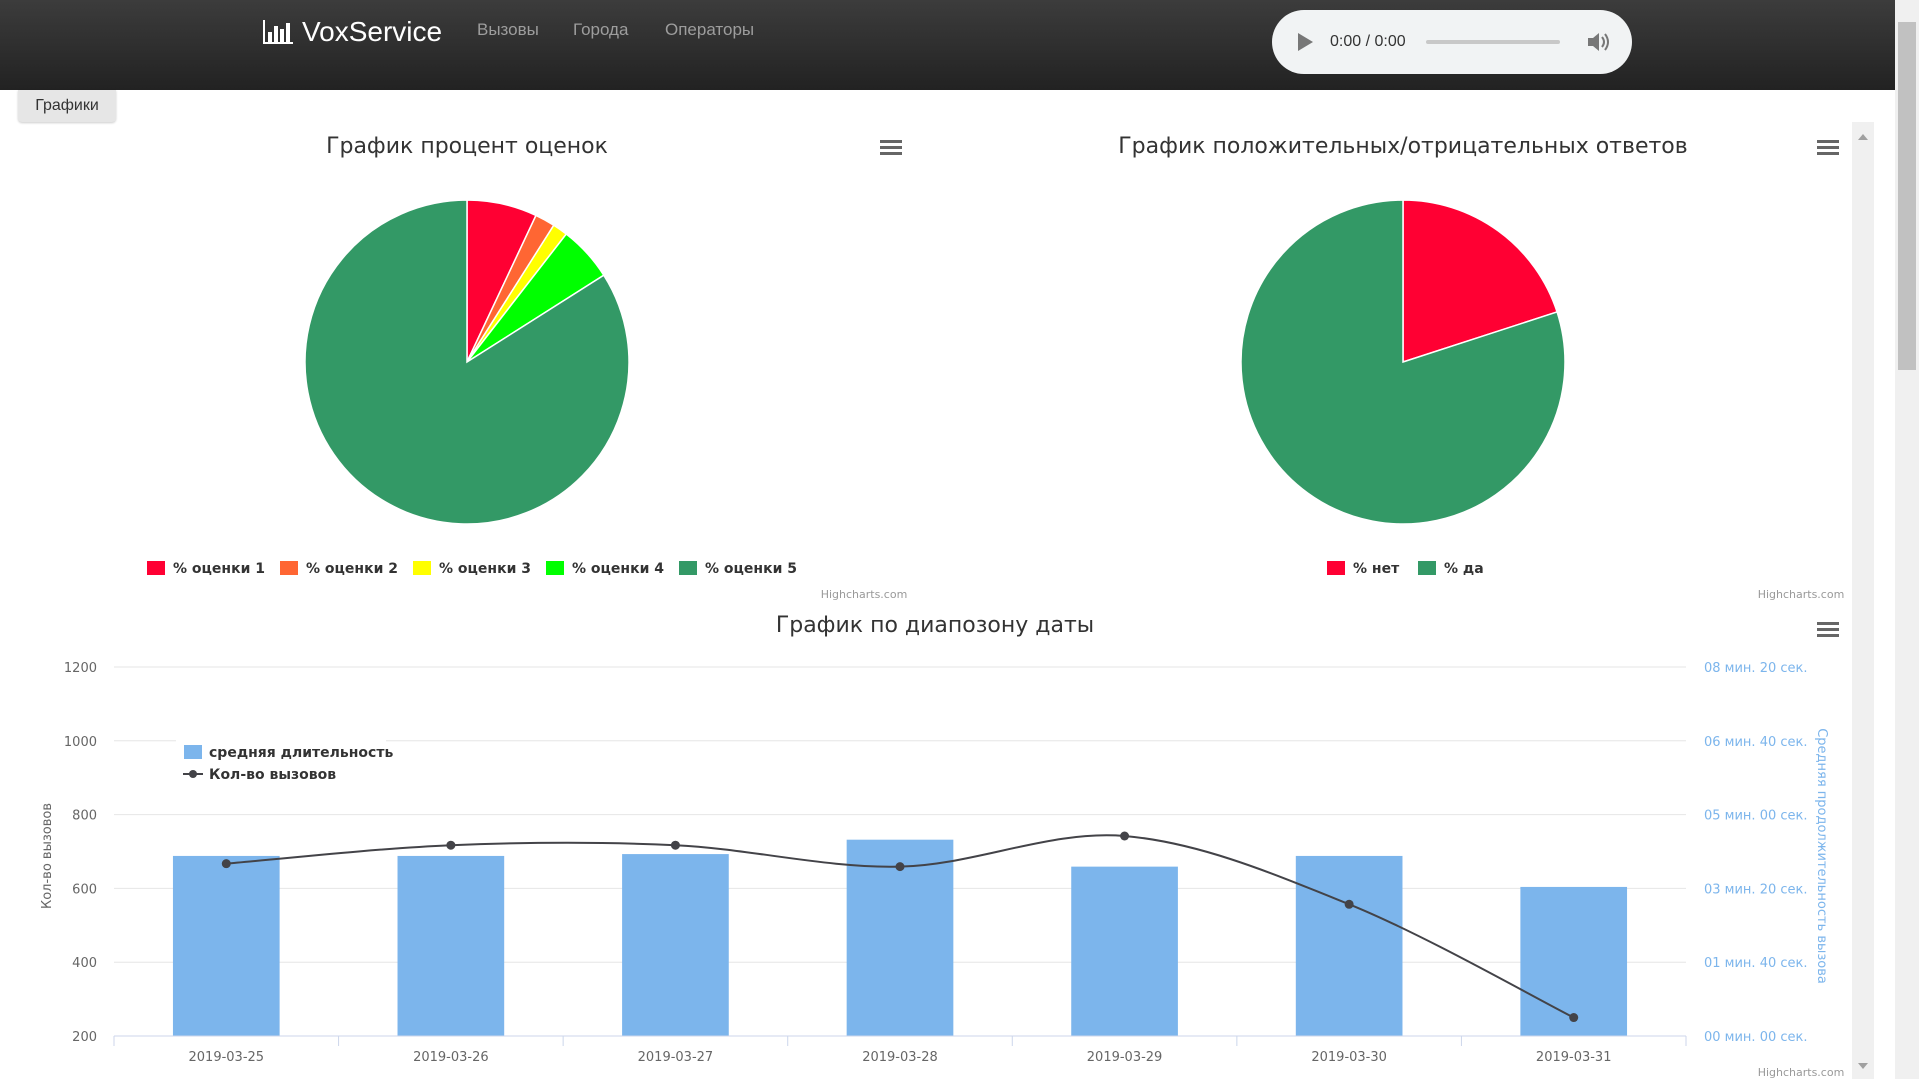 The image size is (1919, 1079). What do you see at coordinates (84, 816) in the screenshot?
I see `y-tick-label: 800` at bounding box center [84, 816].